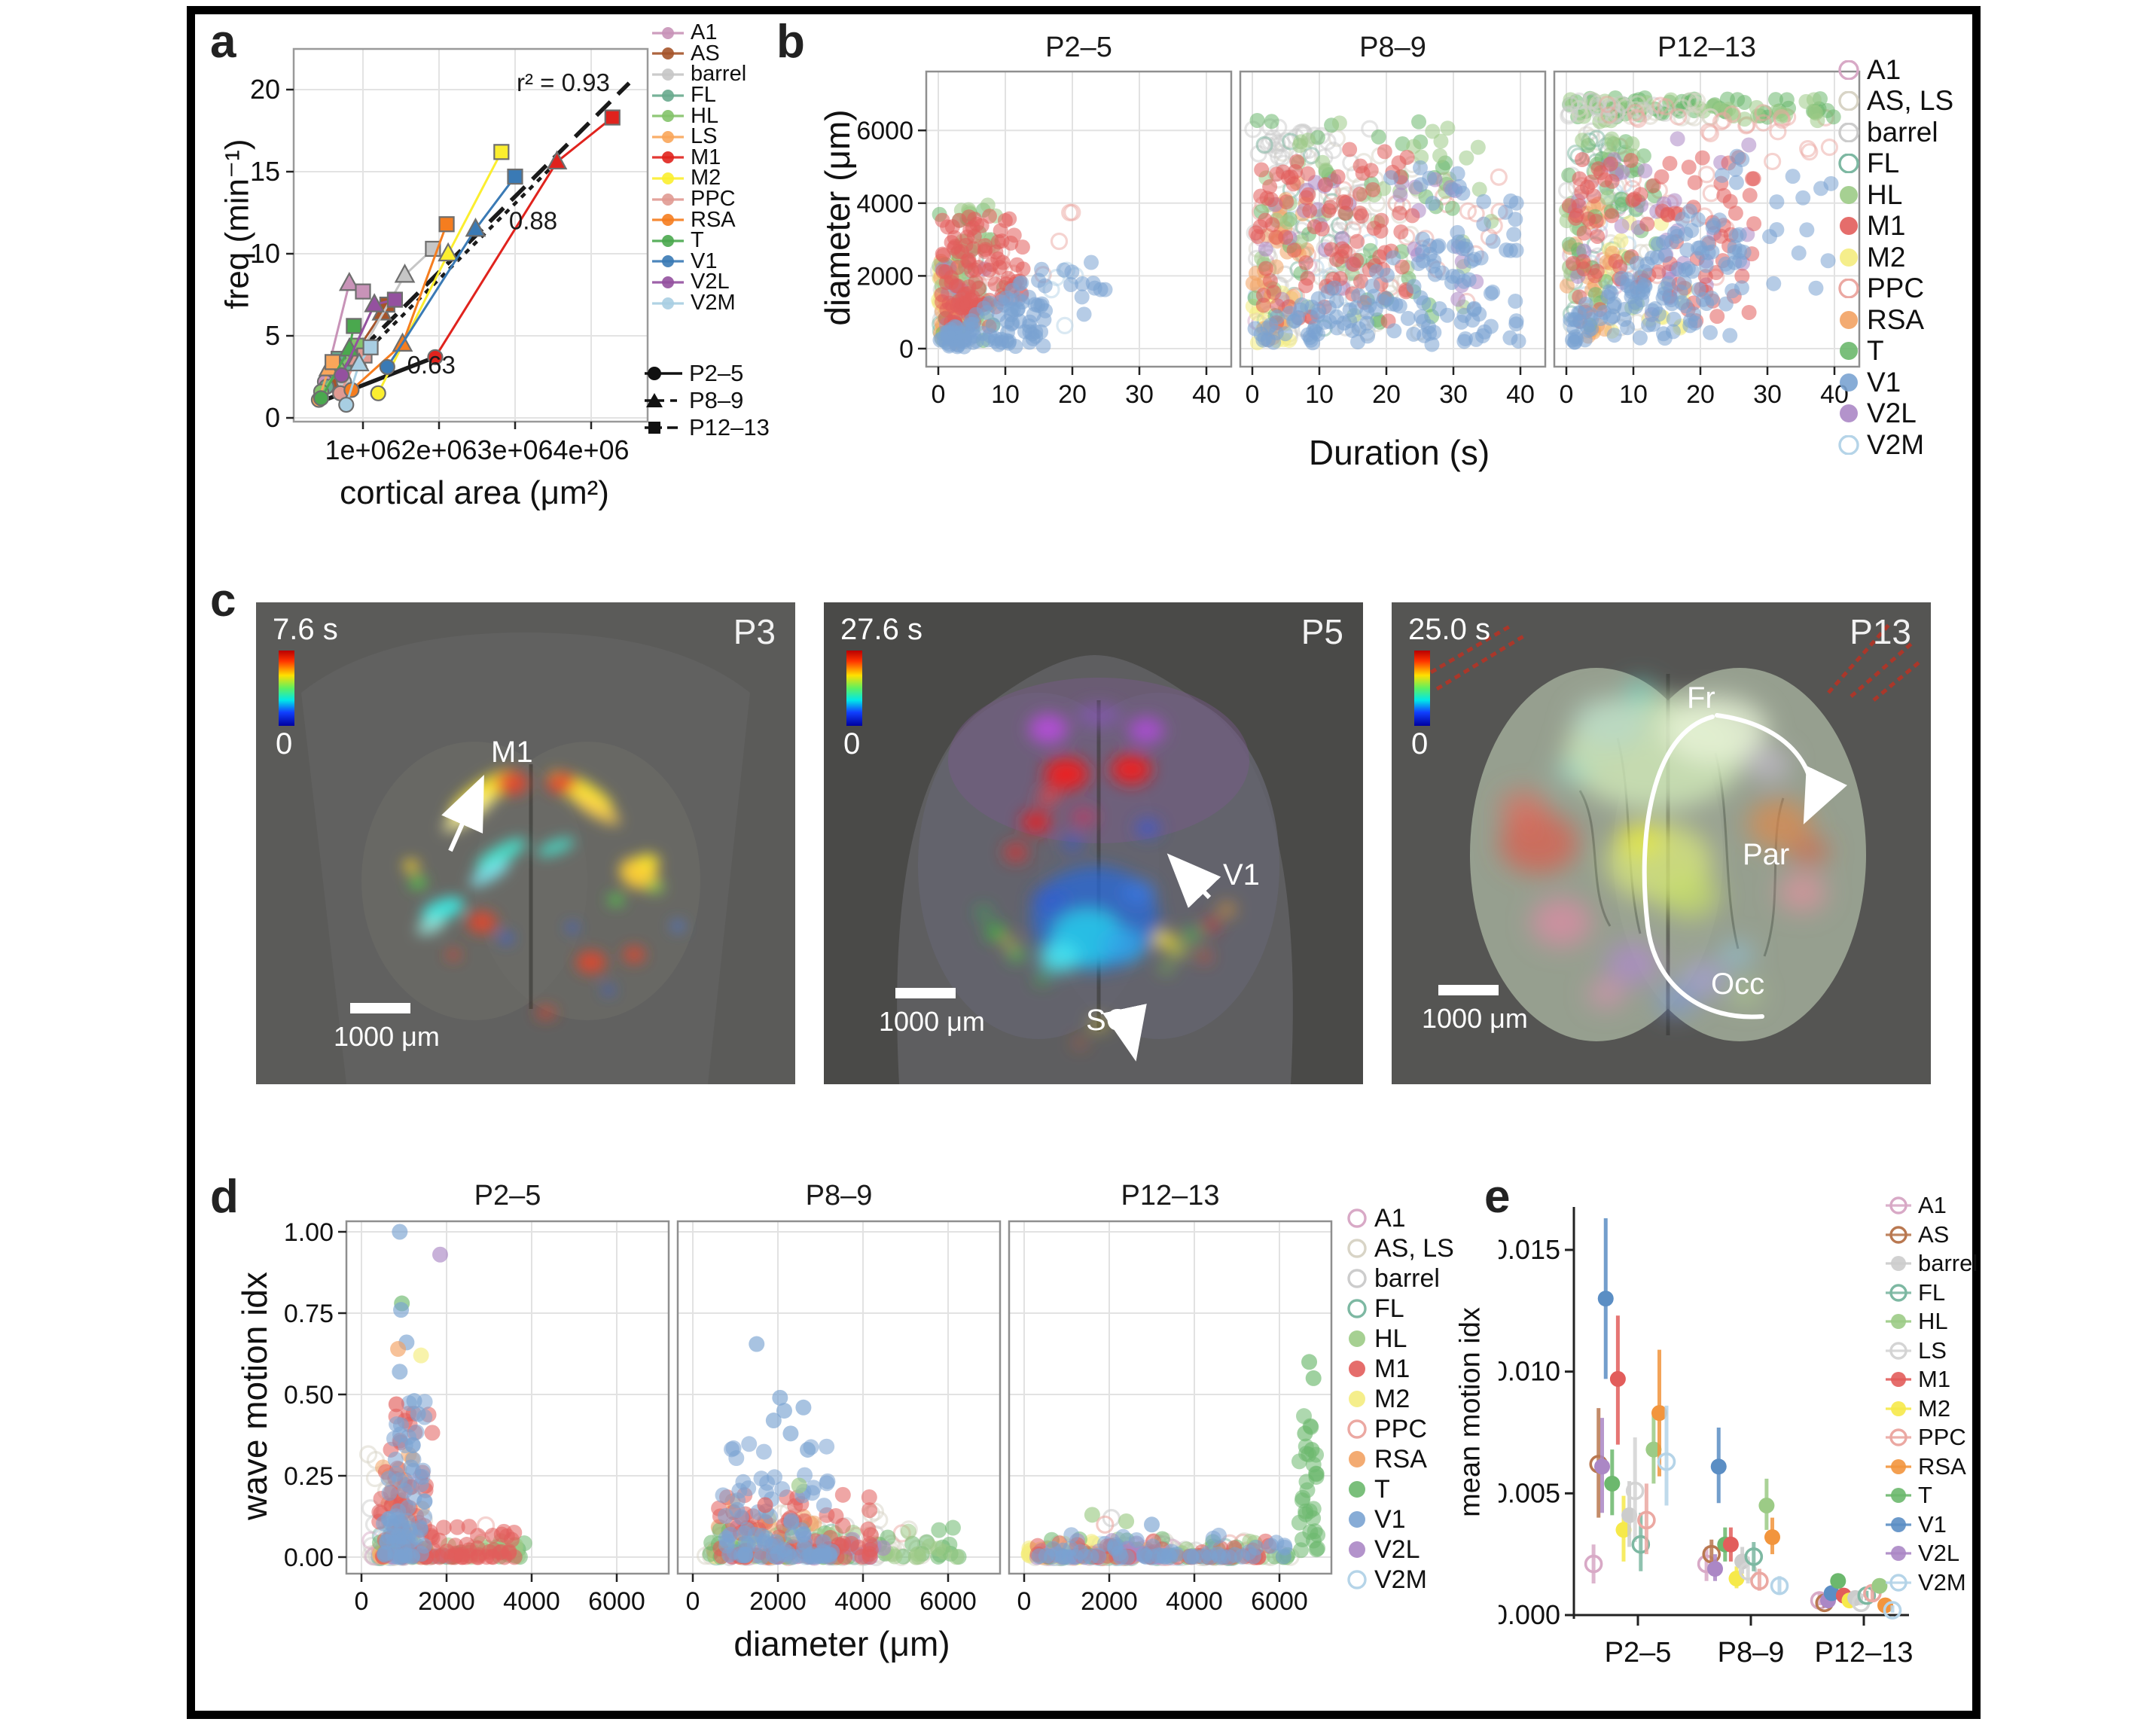 The height and width of the screenshot is (1725, 2156). Describe the element at coordinates (1849, 227) in the screenshot. I see `M1-swatch-icon` at that location.